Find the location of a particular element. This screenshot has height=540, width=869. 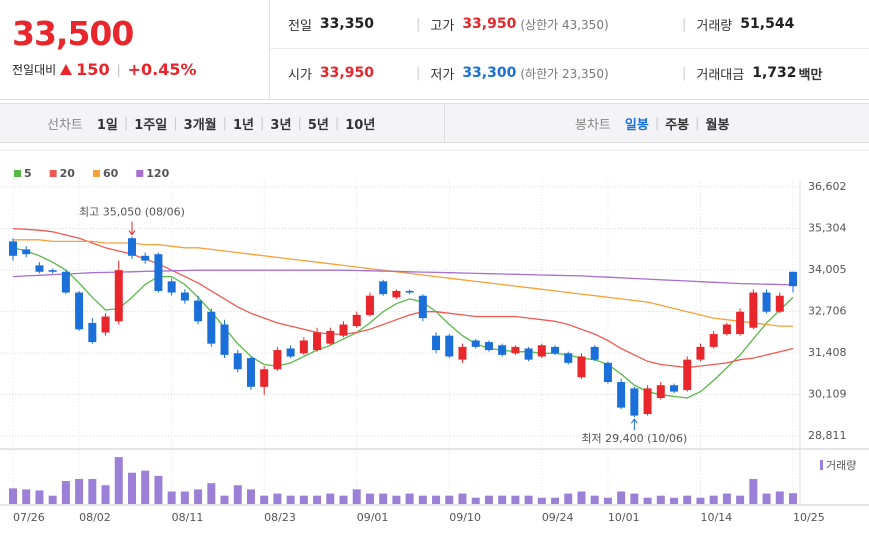

tab-divider is located at coordinates (444, 123).